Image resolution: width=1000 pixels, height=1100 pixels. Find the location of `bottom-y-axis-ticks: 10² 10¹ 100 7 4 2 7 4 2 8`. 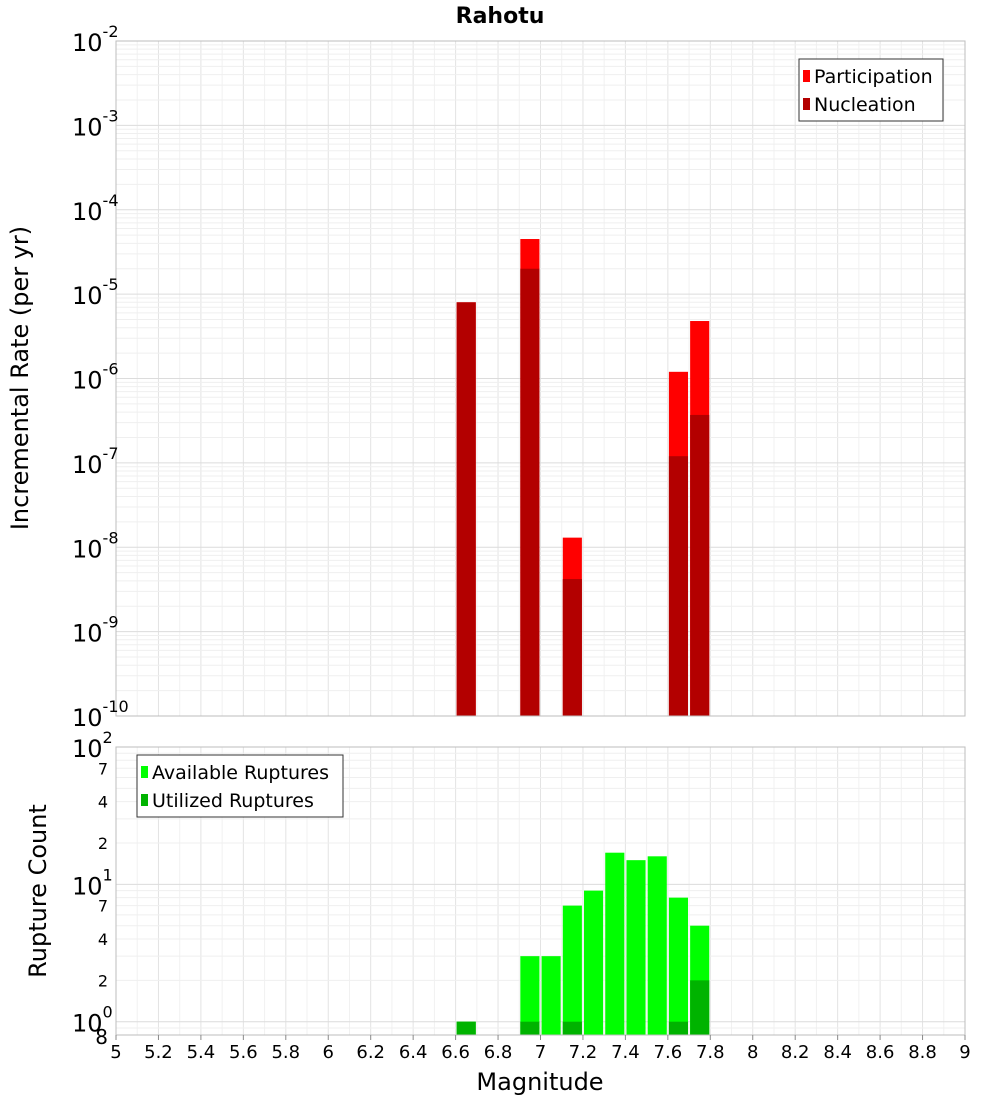

bottom-y-axis-ticks: 10² 10¹ 100 7 4 2 7 4 2 8 is located at coordinates (92, 888).